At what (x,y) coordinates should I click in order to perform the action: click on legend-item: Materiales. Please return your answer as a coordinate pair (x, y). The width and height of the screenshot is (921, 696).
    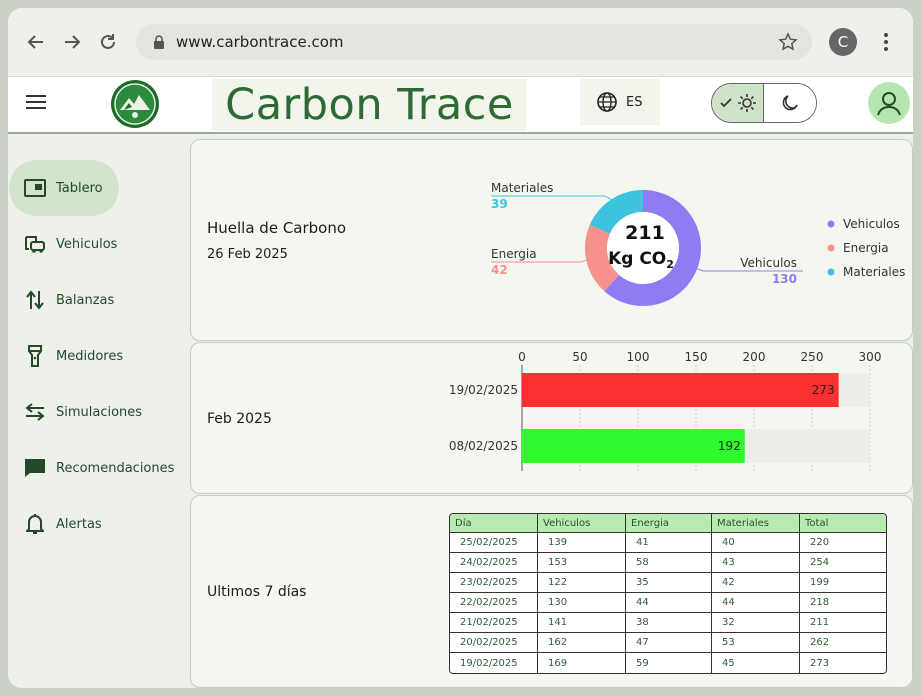
    Looking at the image, I should click on (874, 272).